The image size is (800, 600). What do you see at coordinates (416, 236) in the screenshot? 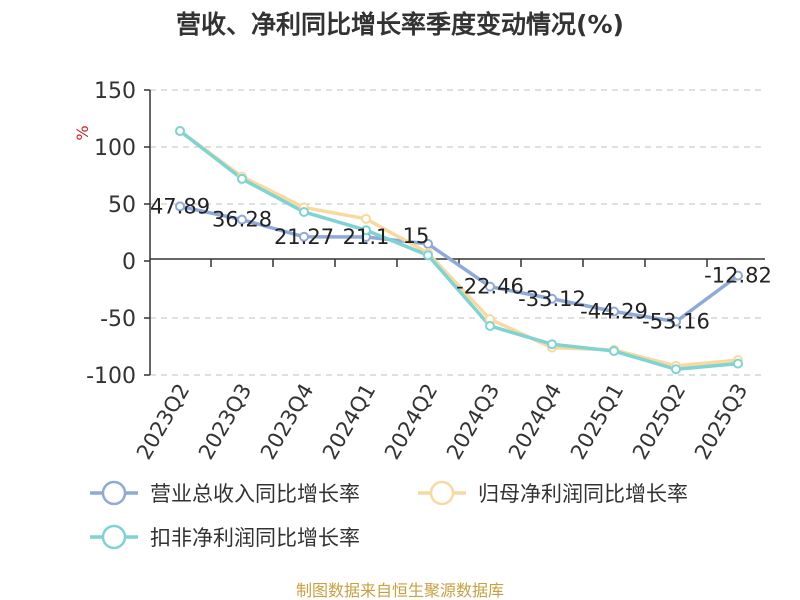
I see `data-label-2024Q2: 15` at bounding box center [416, 236].